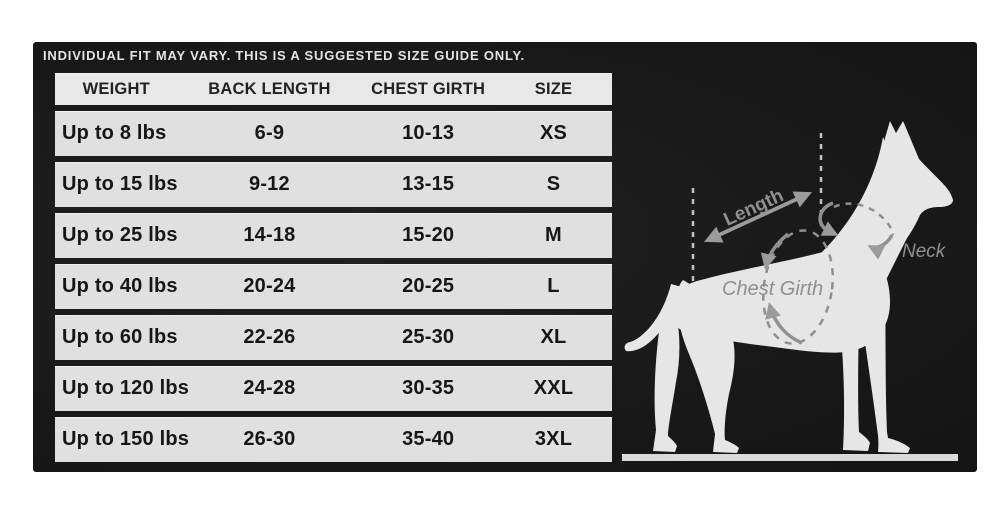 This screenshot has height=514, width=1005. Describe the element at coordinates (333, 337) in the screenshot. I see `table-row: Up to 60 lbs 22-26 25-30 XL` at that location.